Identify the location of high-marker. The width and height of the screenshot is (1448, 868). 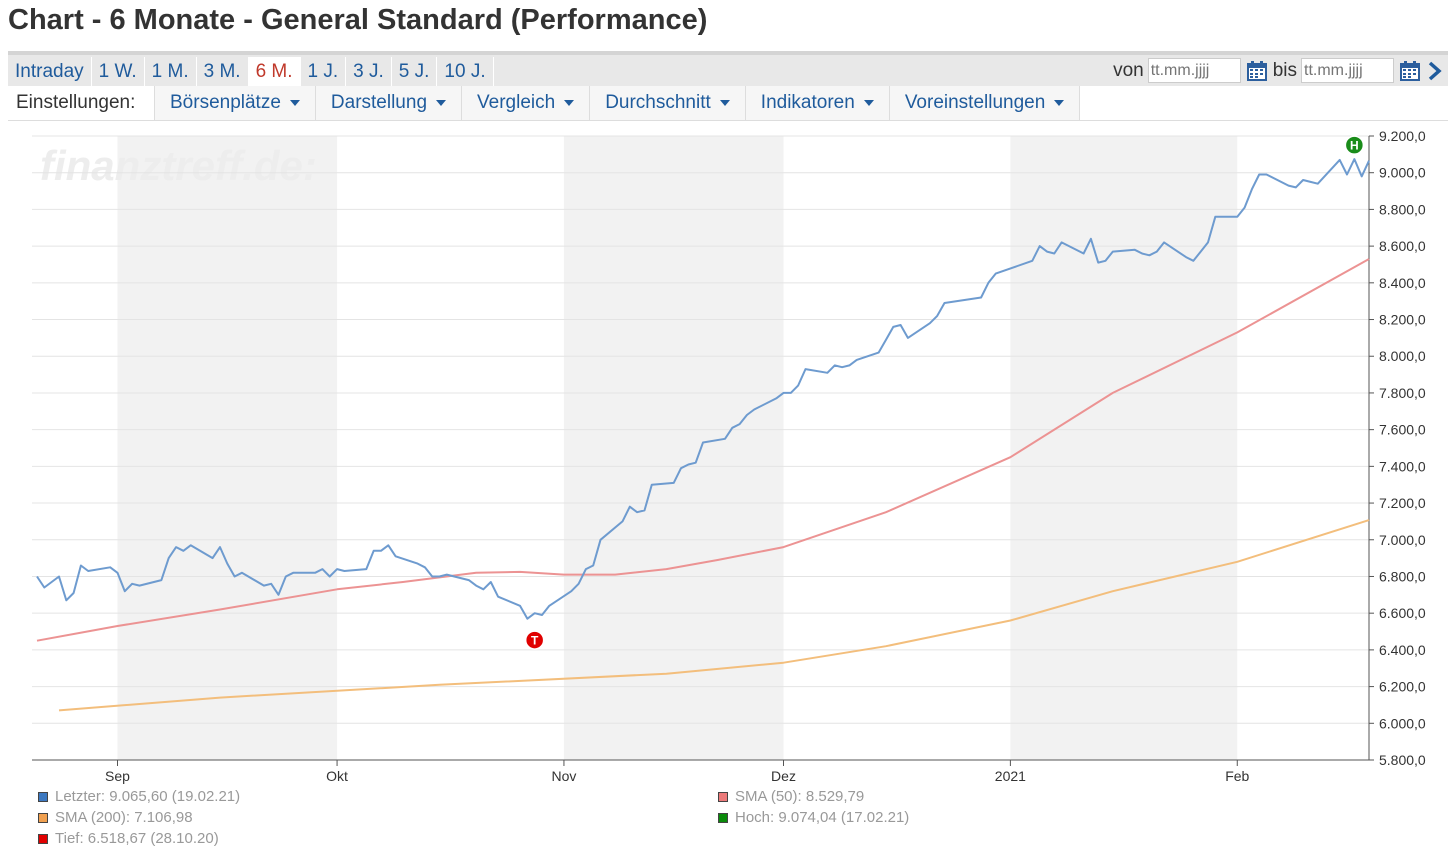
(1354, 145).